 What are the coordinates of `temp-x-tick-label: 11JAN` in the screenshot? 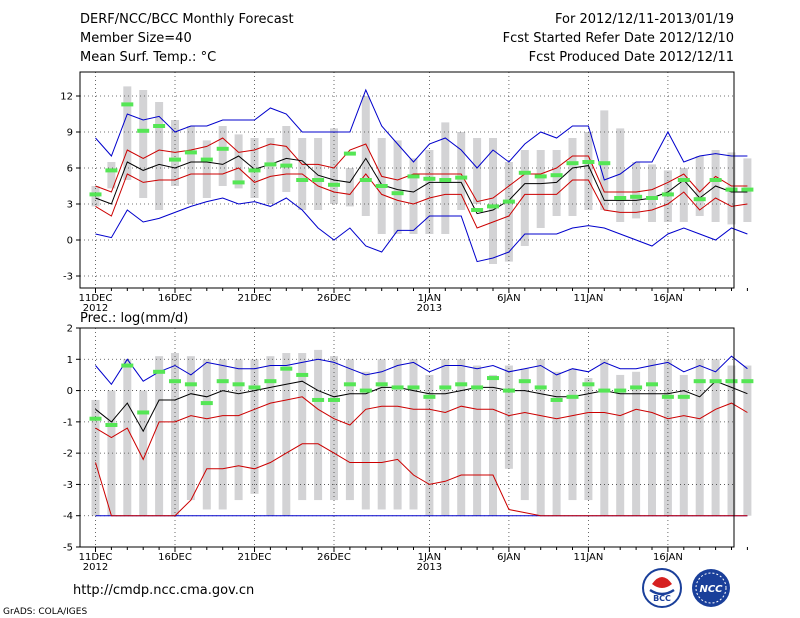 It's located at (588, 298).